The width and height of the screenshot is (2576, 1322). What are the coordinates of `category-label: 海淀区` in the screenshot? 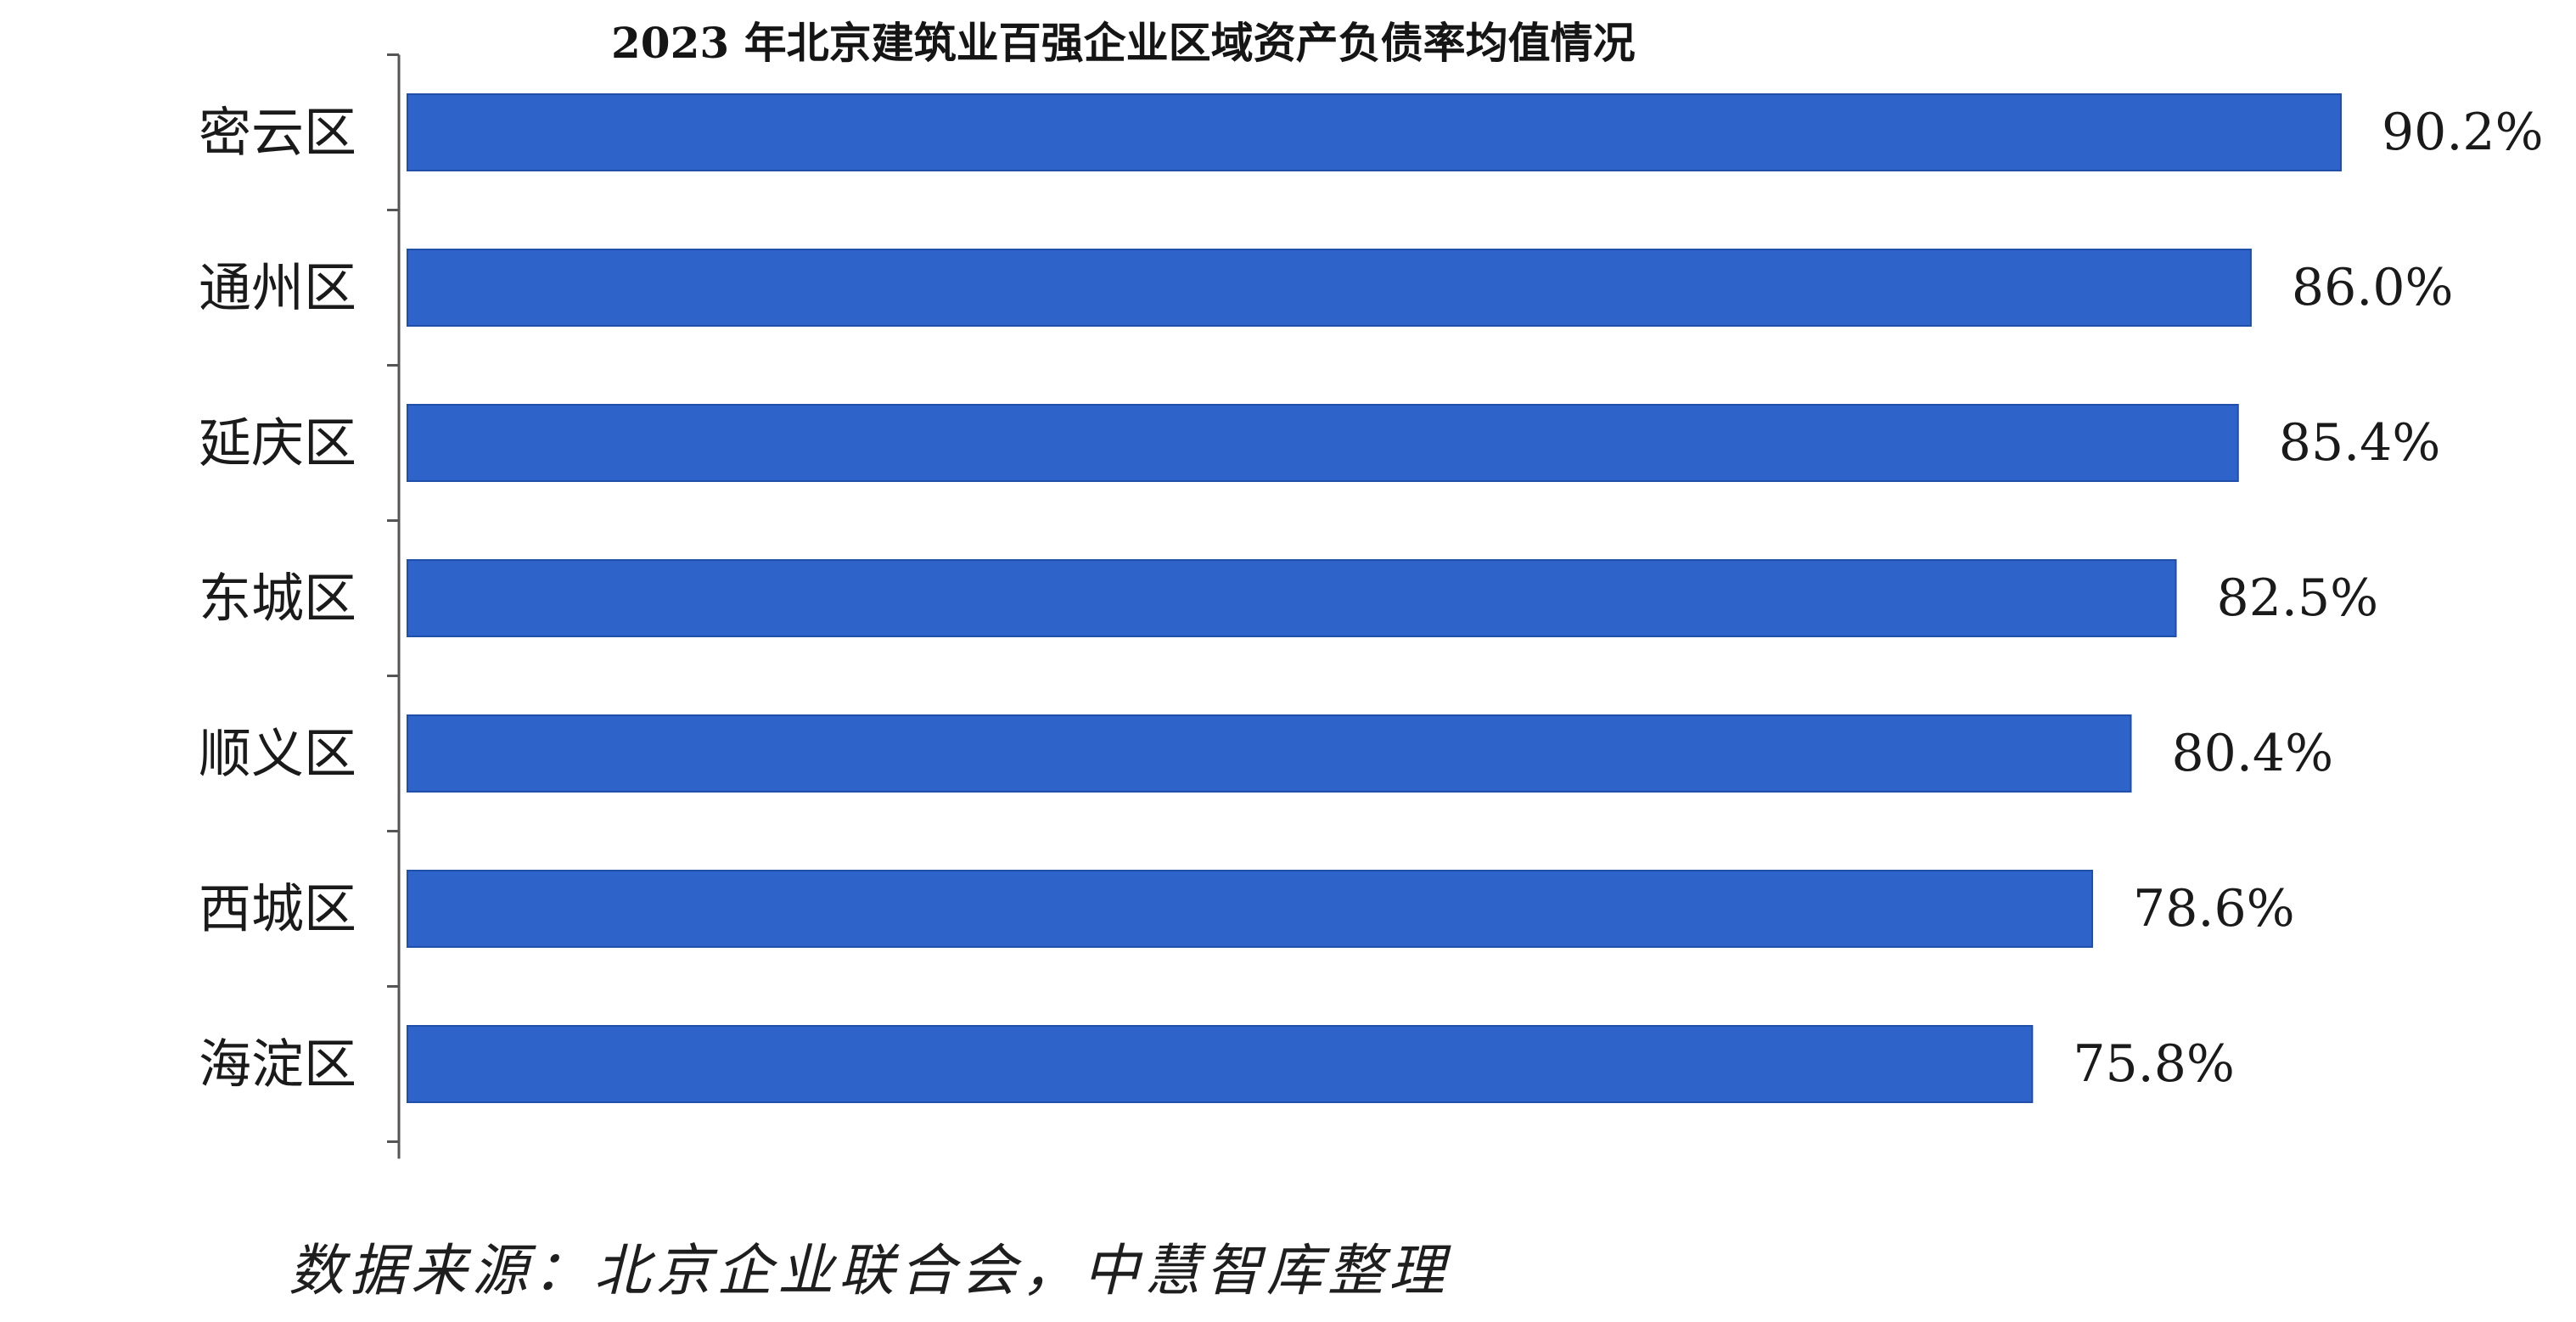 It's located at (277, 1064).